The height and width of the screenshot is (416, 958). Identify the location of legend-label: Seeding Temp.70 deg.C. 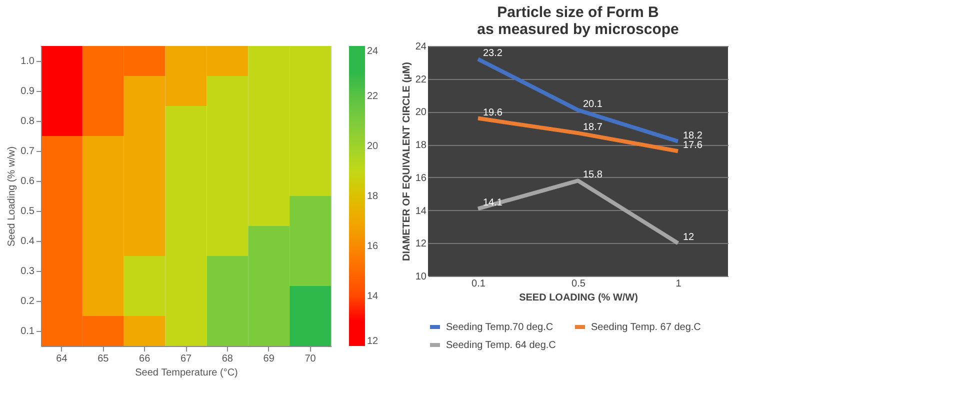
(500, 327).